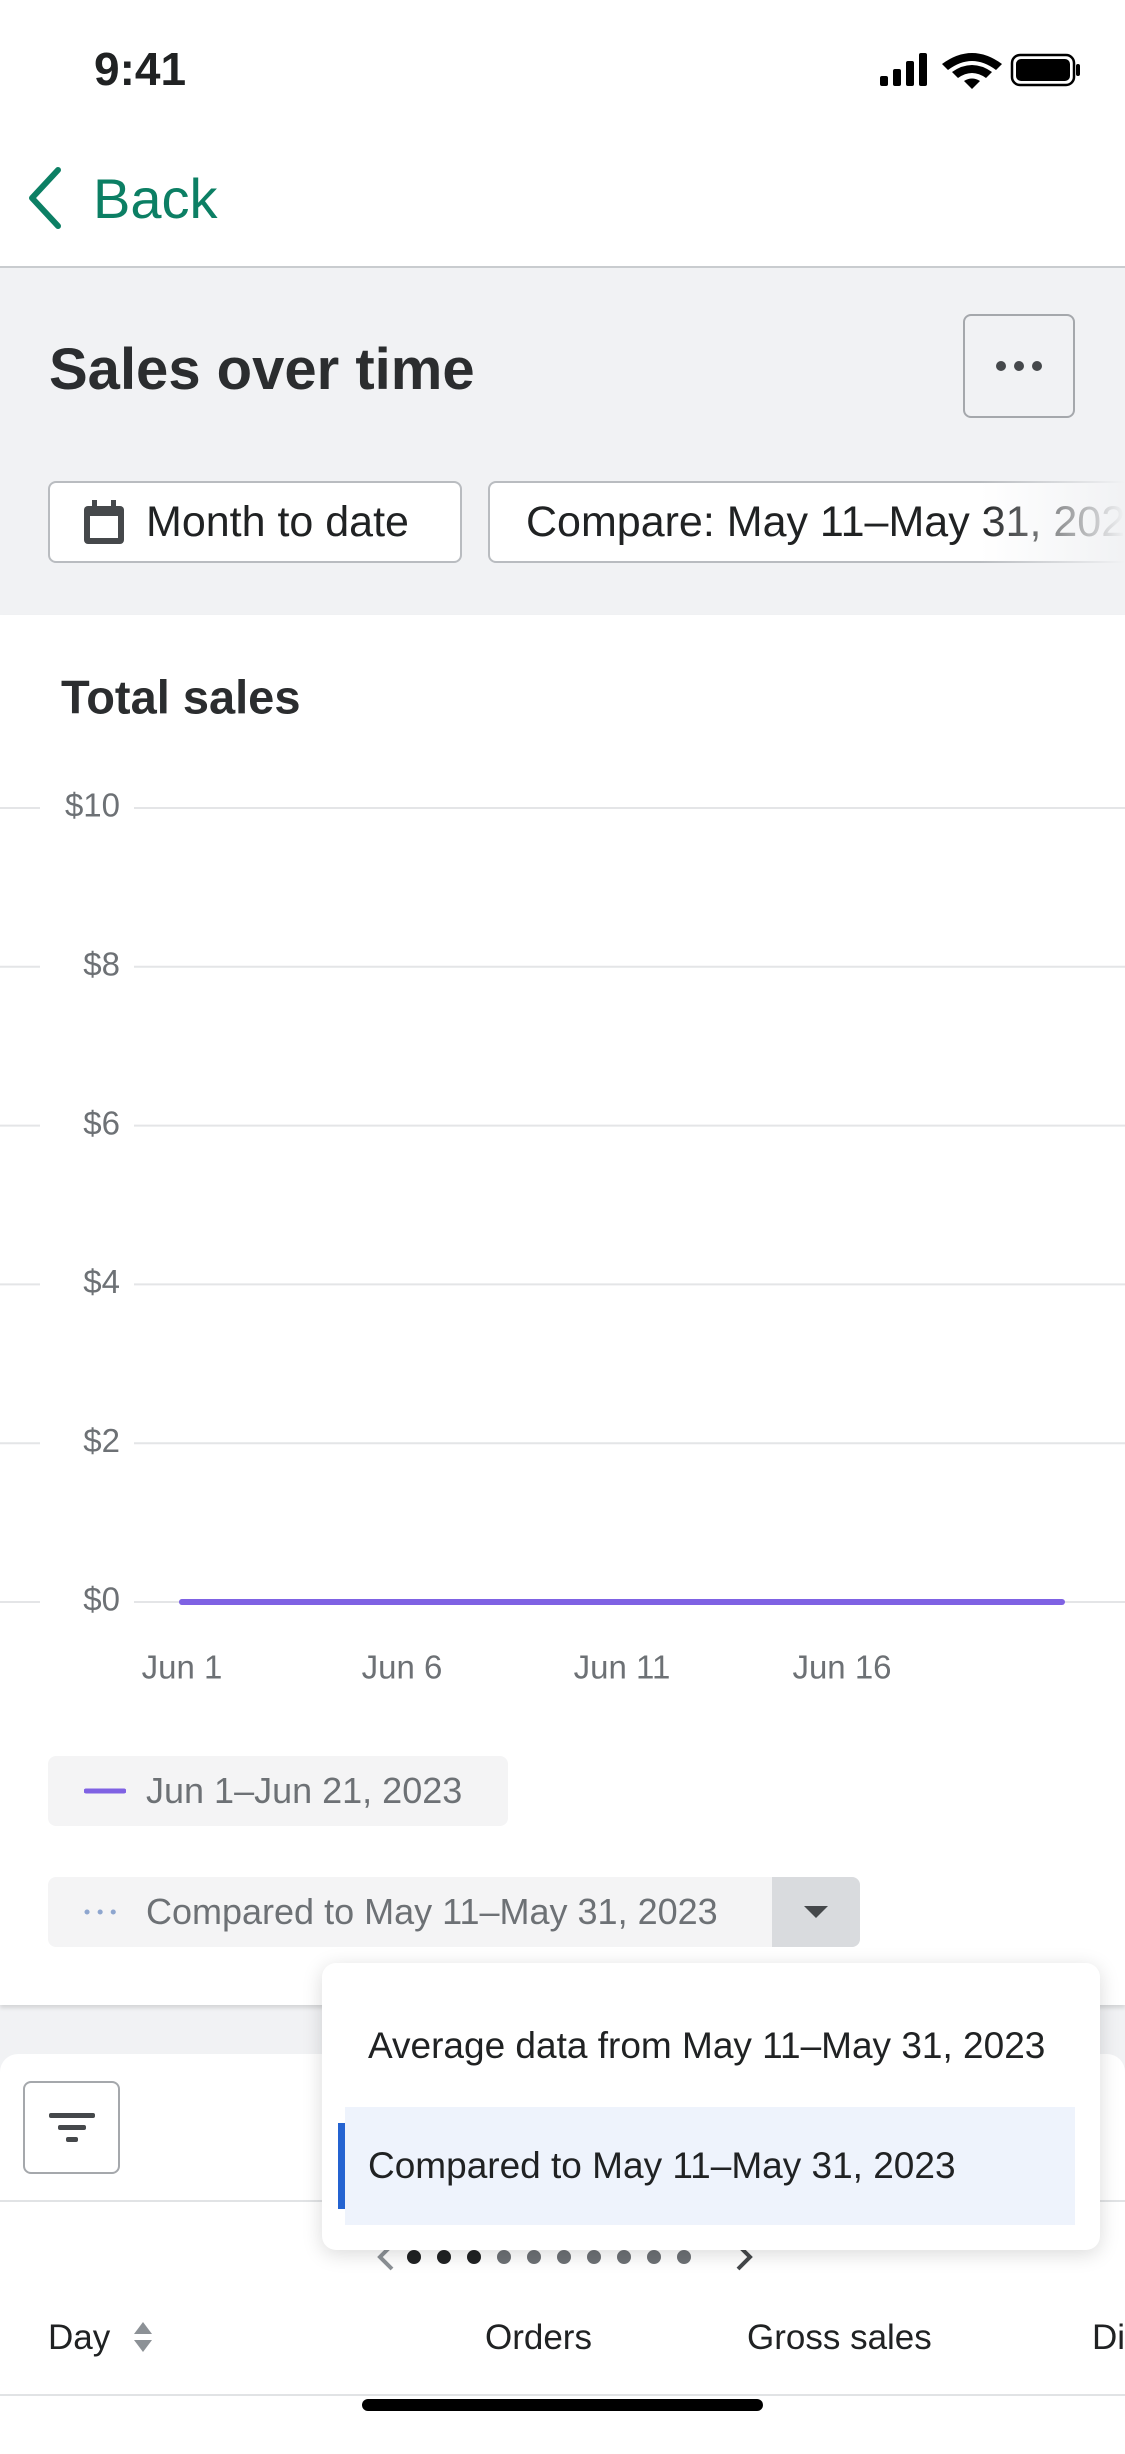  I want to click on back-button: Back, so click(155, 198).